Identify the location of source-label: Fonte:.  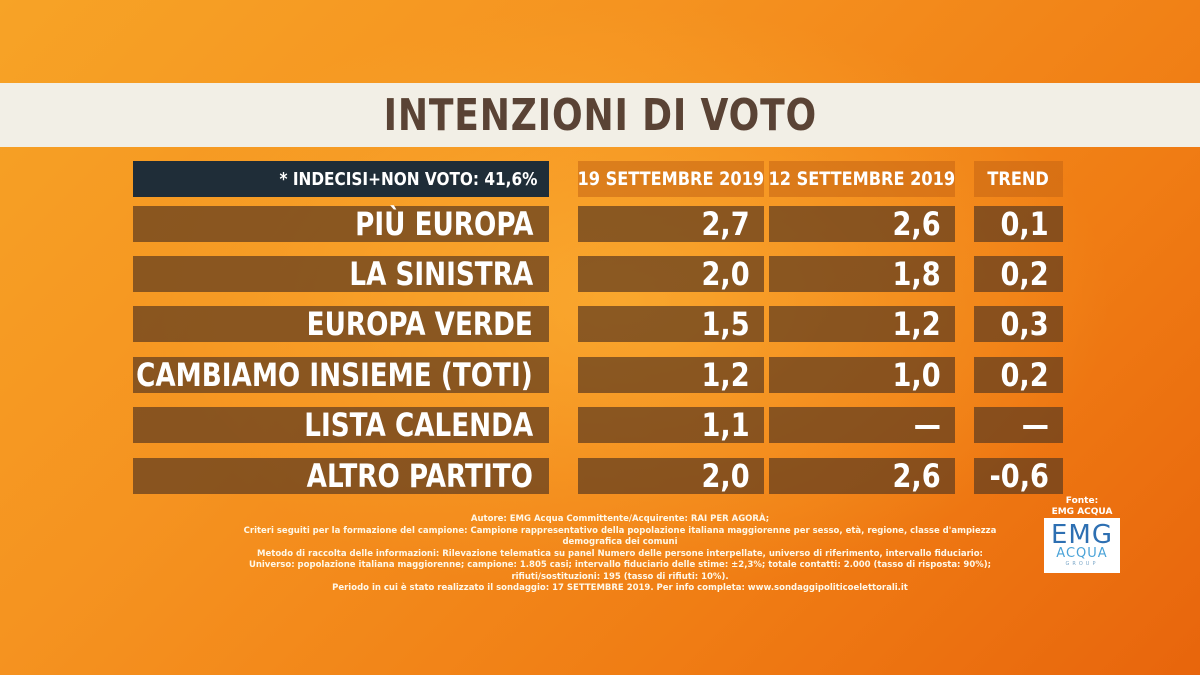
(1082, 501).